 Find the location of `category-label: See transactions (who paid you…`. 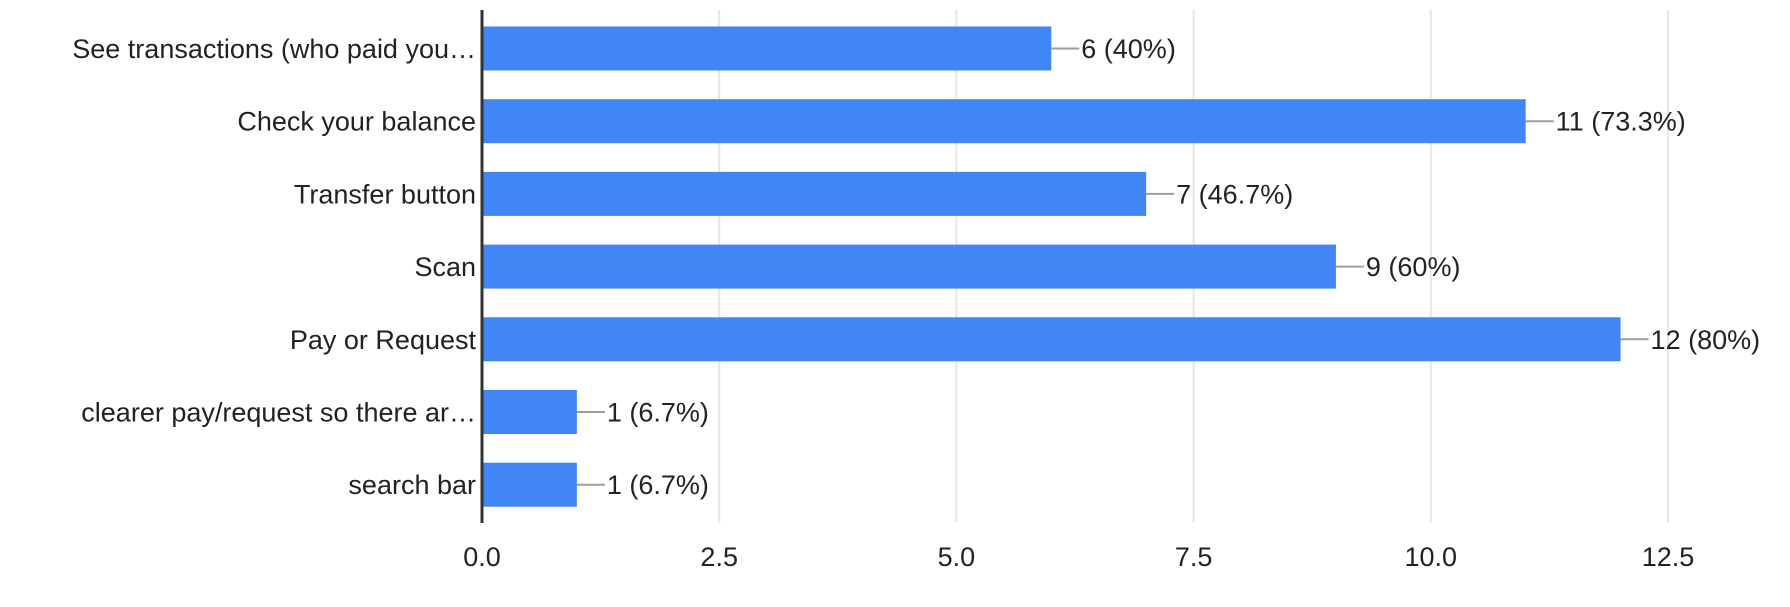

category-label: See transactions (who paid you… is located at coordinates (274, 49).